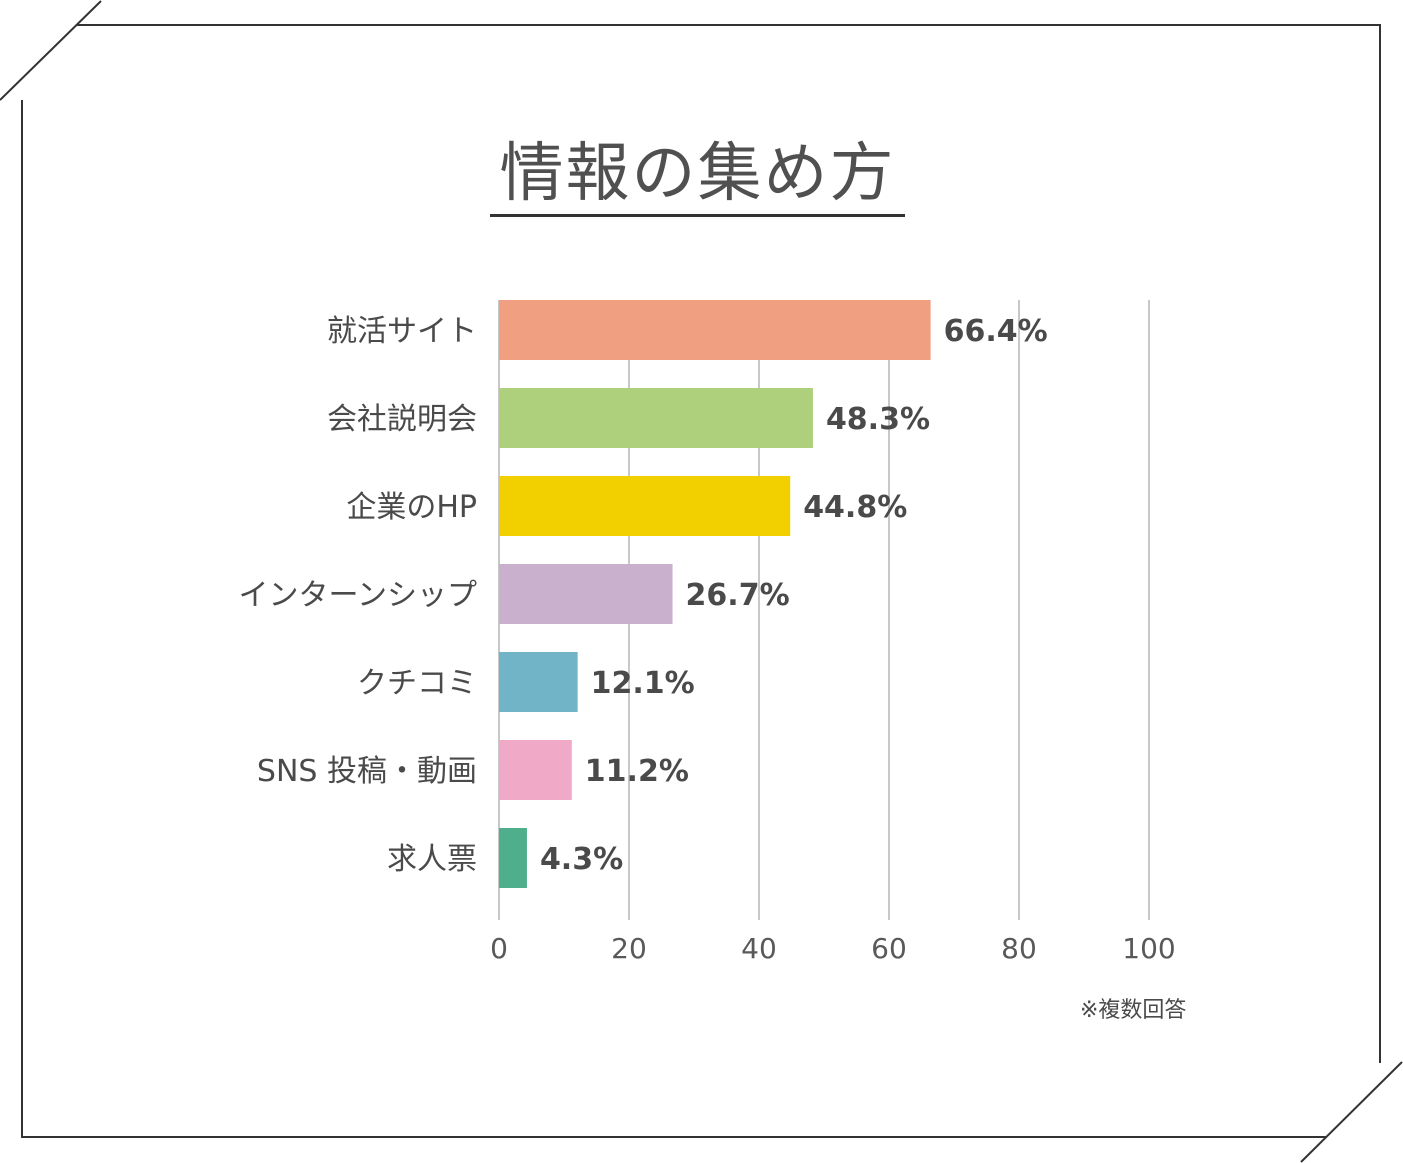 This screenshot has width=1403, height=1163. Describe the element at coordinates (499, 948) in the screenshot. I see `x-tick-label: 0` at that location.